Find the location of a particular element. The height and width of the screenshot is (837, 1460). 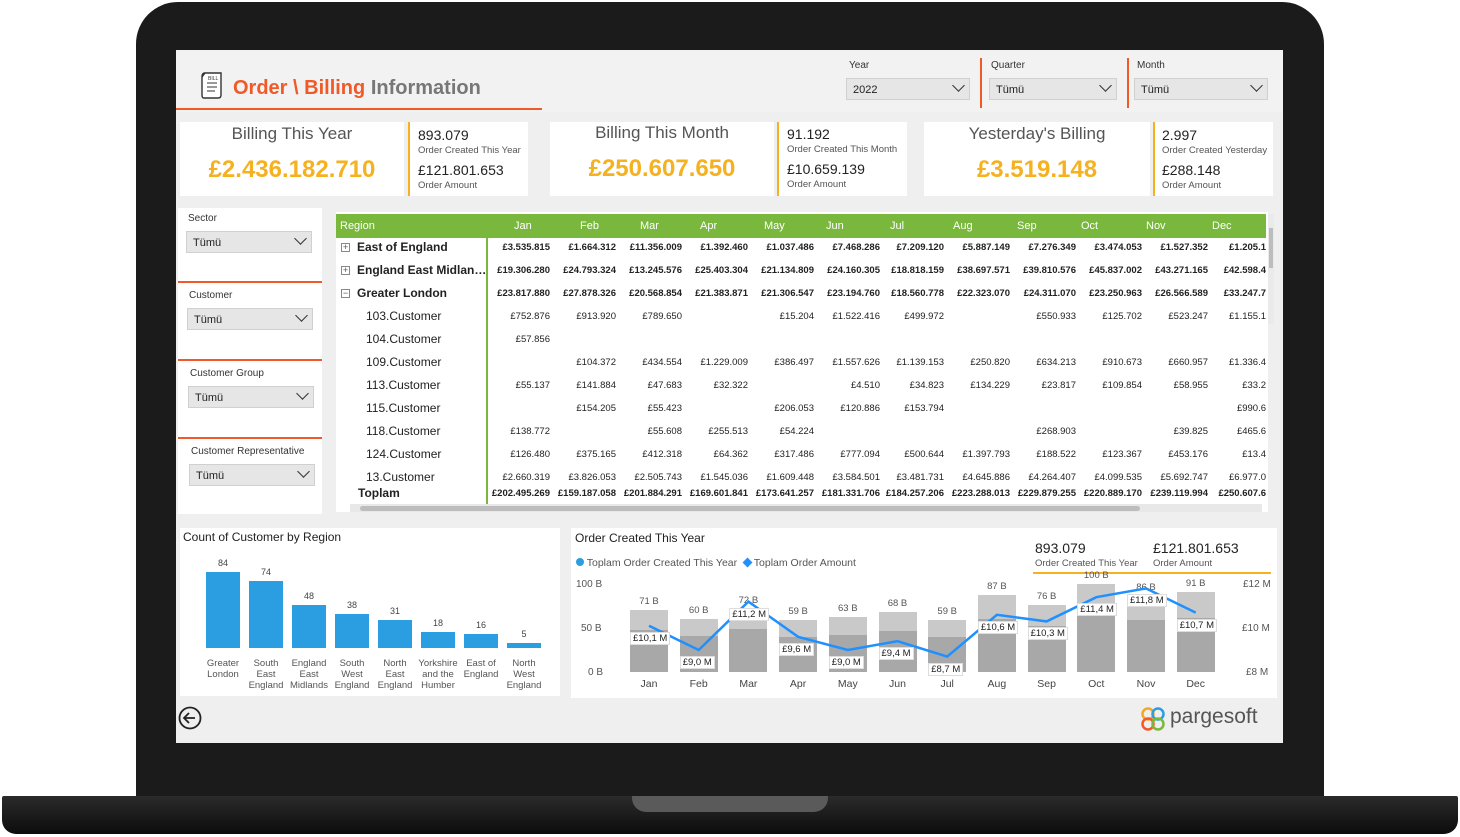

month-axis-label: Apr is located at coordinates (798, 684).